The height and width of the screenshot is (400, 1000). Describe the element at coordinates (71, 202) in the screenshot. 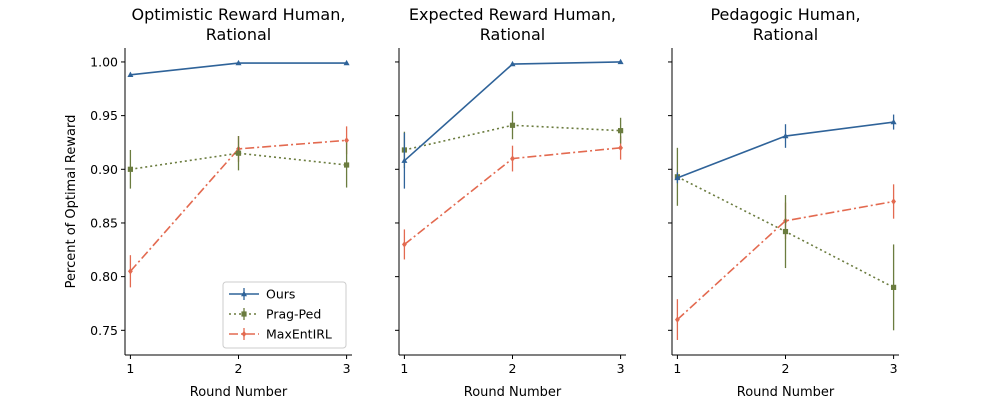

I see `y-axis-label: Percent of Optimal Reward` at that location.